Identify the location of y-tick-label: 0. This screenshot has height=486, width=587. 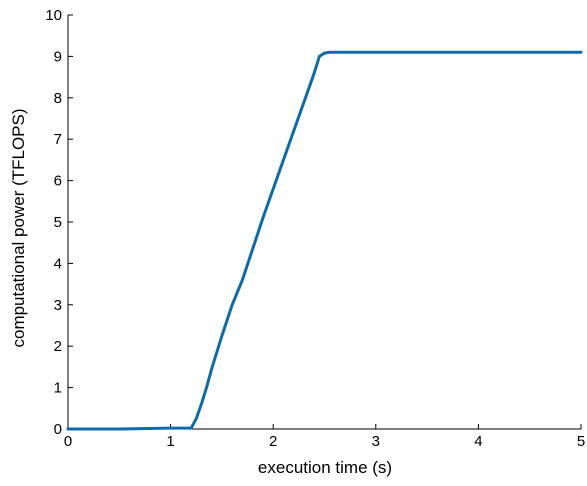
(58, 429).